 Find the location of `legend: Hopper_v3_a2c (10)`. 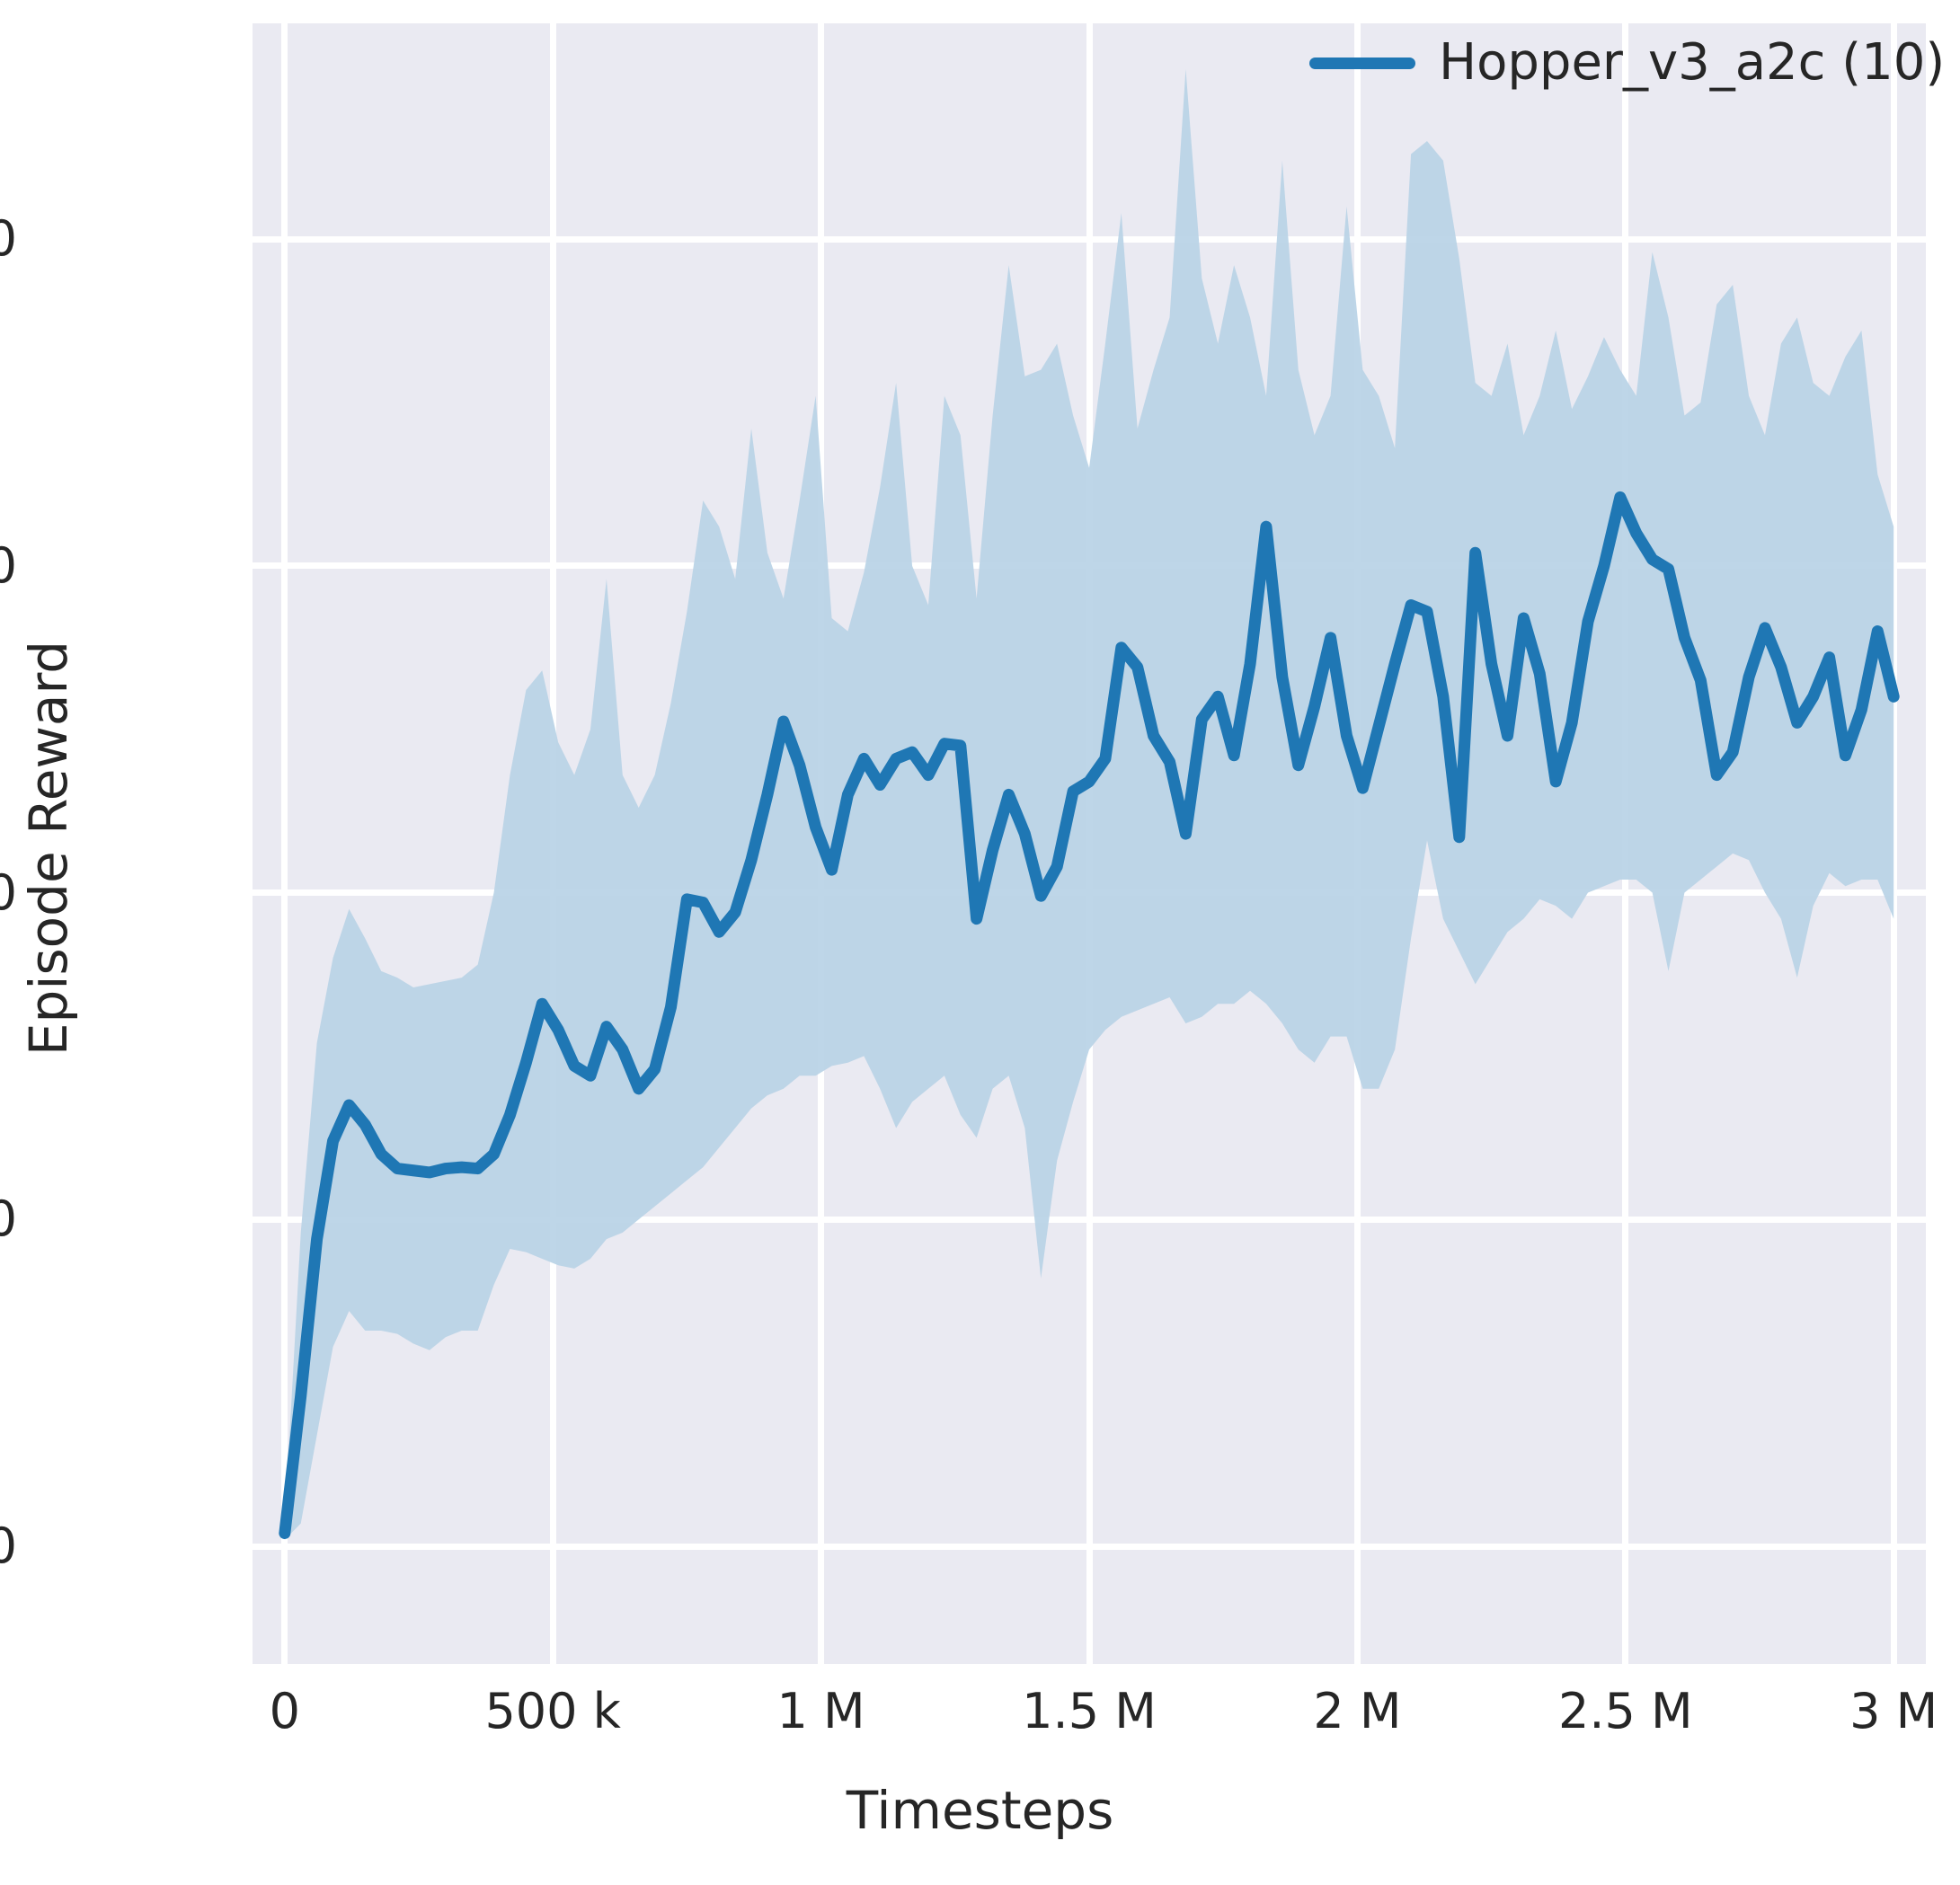

legend: Hopper_v3_a2c (10) is located at coordinates (1627, 63).